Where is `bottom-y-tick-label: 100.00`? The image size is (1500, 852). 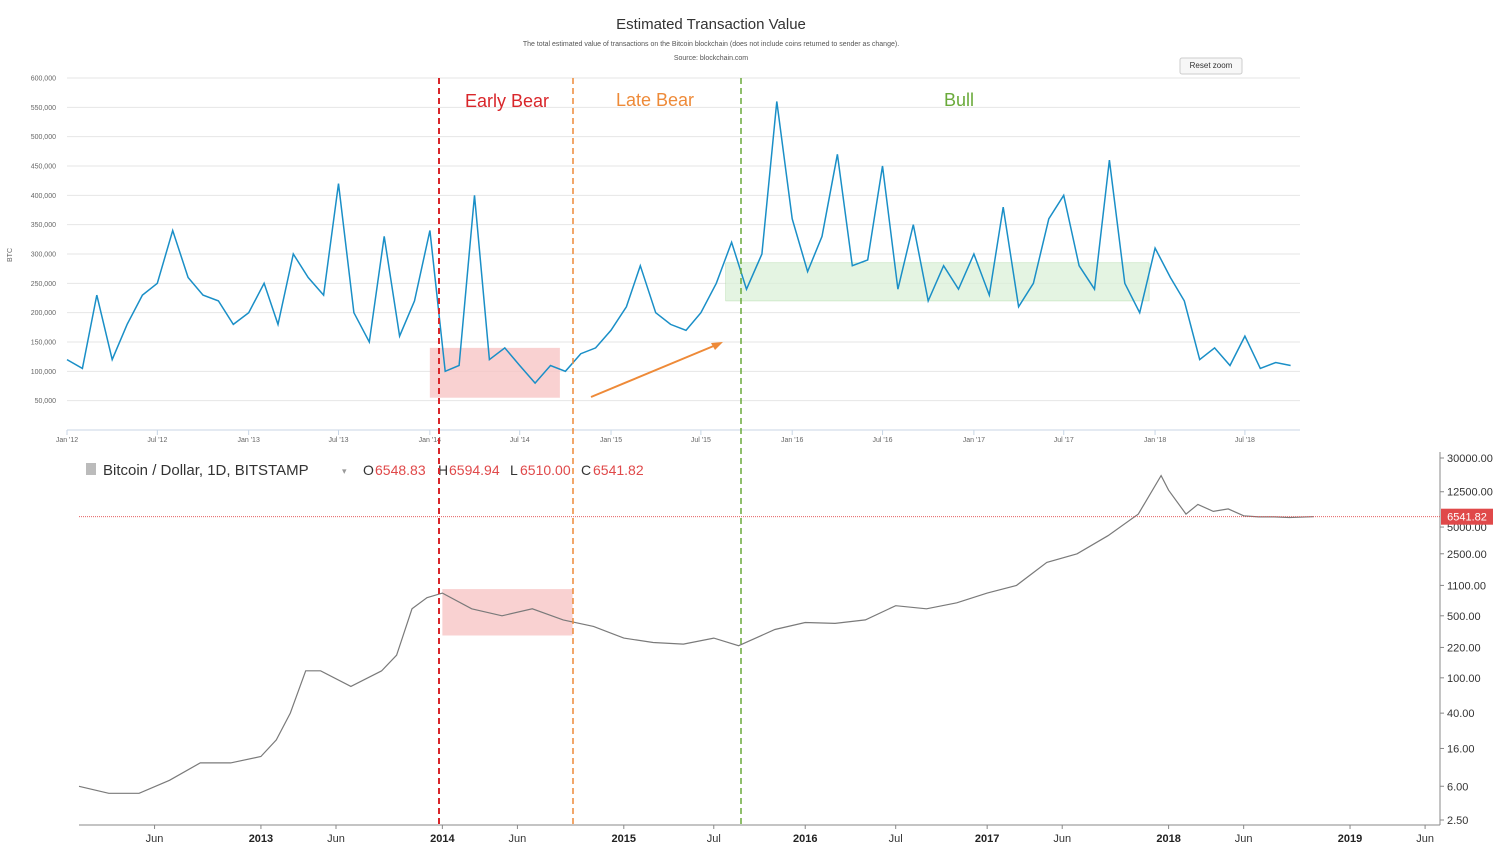
bottom-y-tick-label: 100.00 is located at coordinates (1464, 679).